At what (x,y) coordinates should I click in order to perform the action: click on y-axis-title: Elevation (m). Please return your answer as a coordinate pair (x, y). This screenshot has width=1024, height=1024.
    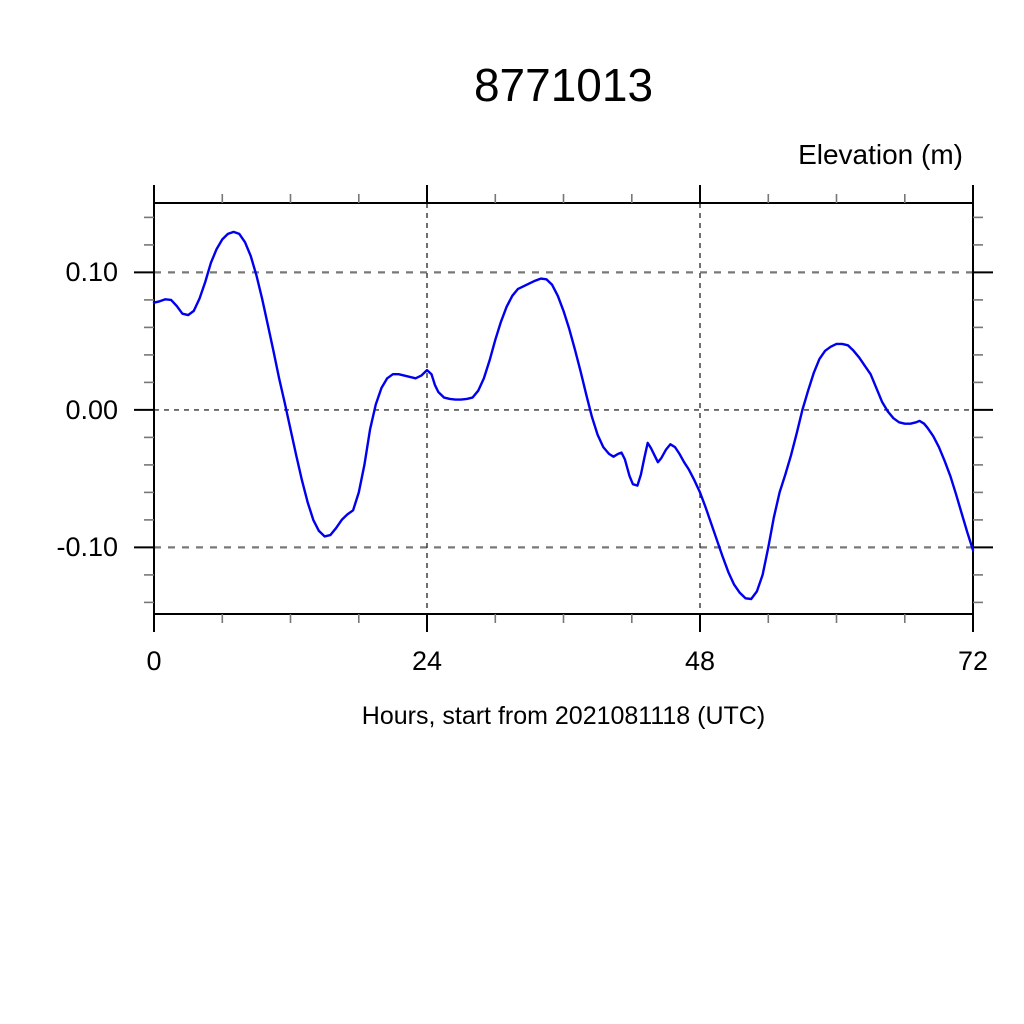
    Looking at the image, I should click on (880, 154).